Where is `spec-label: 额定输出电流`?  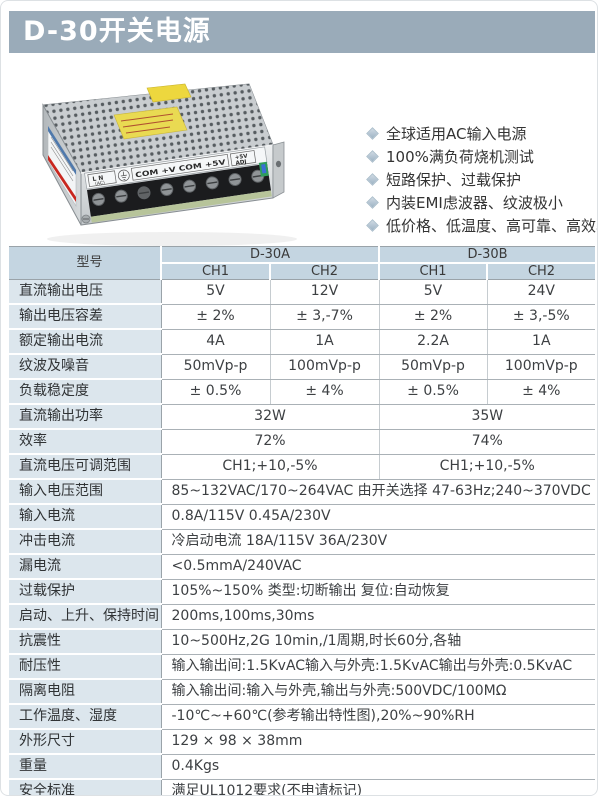
spec-label: 额定输出电流 is located at coordinates (85, 342).